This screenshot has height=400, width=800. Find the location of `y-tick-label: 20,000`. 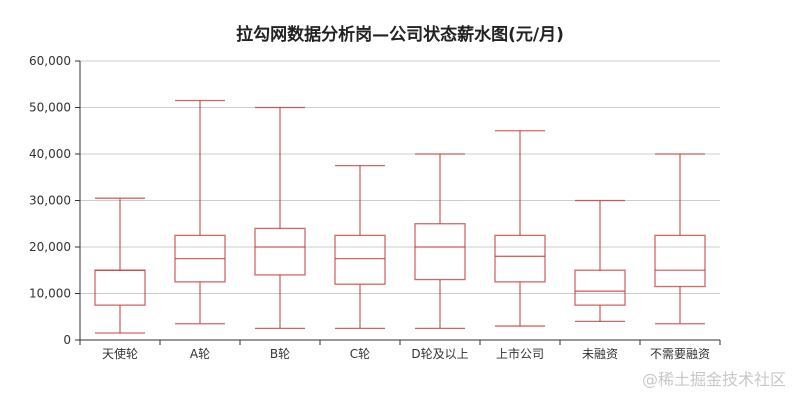

y-tick-label: 20,000 is located at coordinates (50, 247).